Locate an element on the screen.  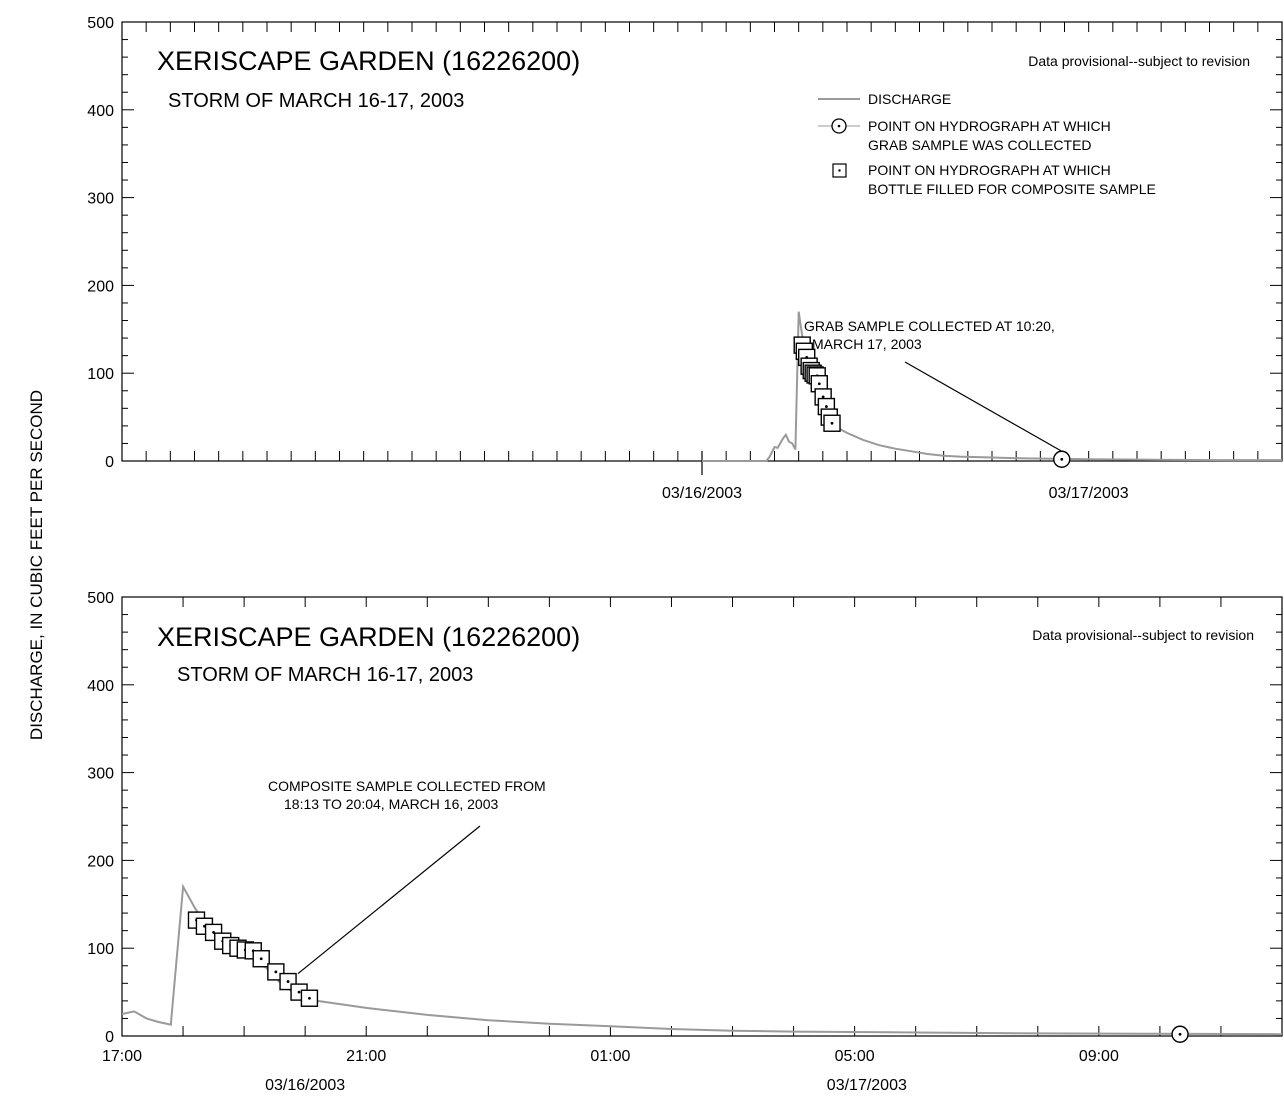
x-tick-label: 21:00 is located at coordinates (366, 1056).